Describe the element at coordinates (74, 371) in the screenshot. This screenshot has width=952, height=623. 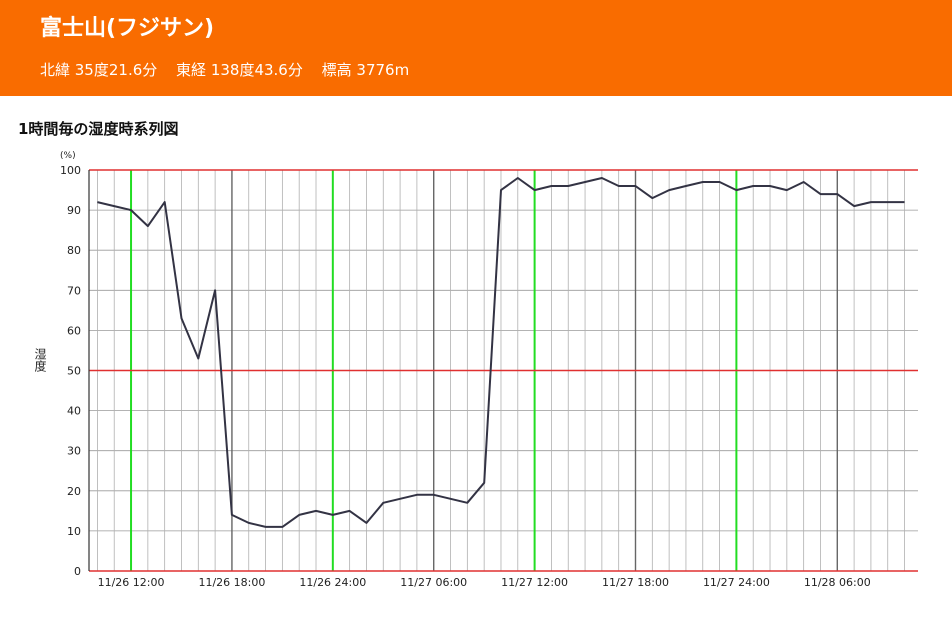
I see `y-tick-label: 50` at that location.